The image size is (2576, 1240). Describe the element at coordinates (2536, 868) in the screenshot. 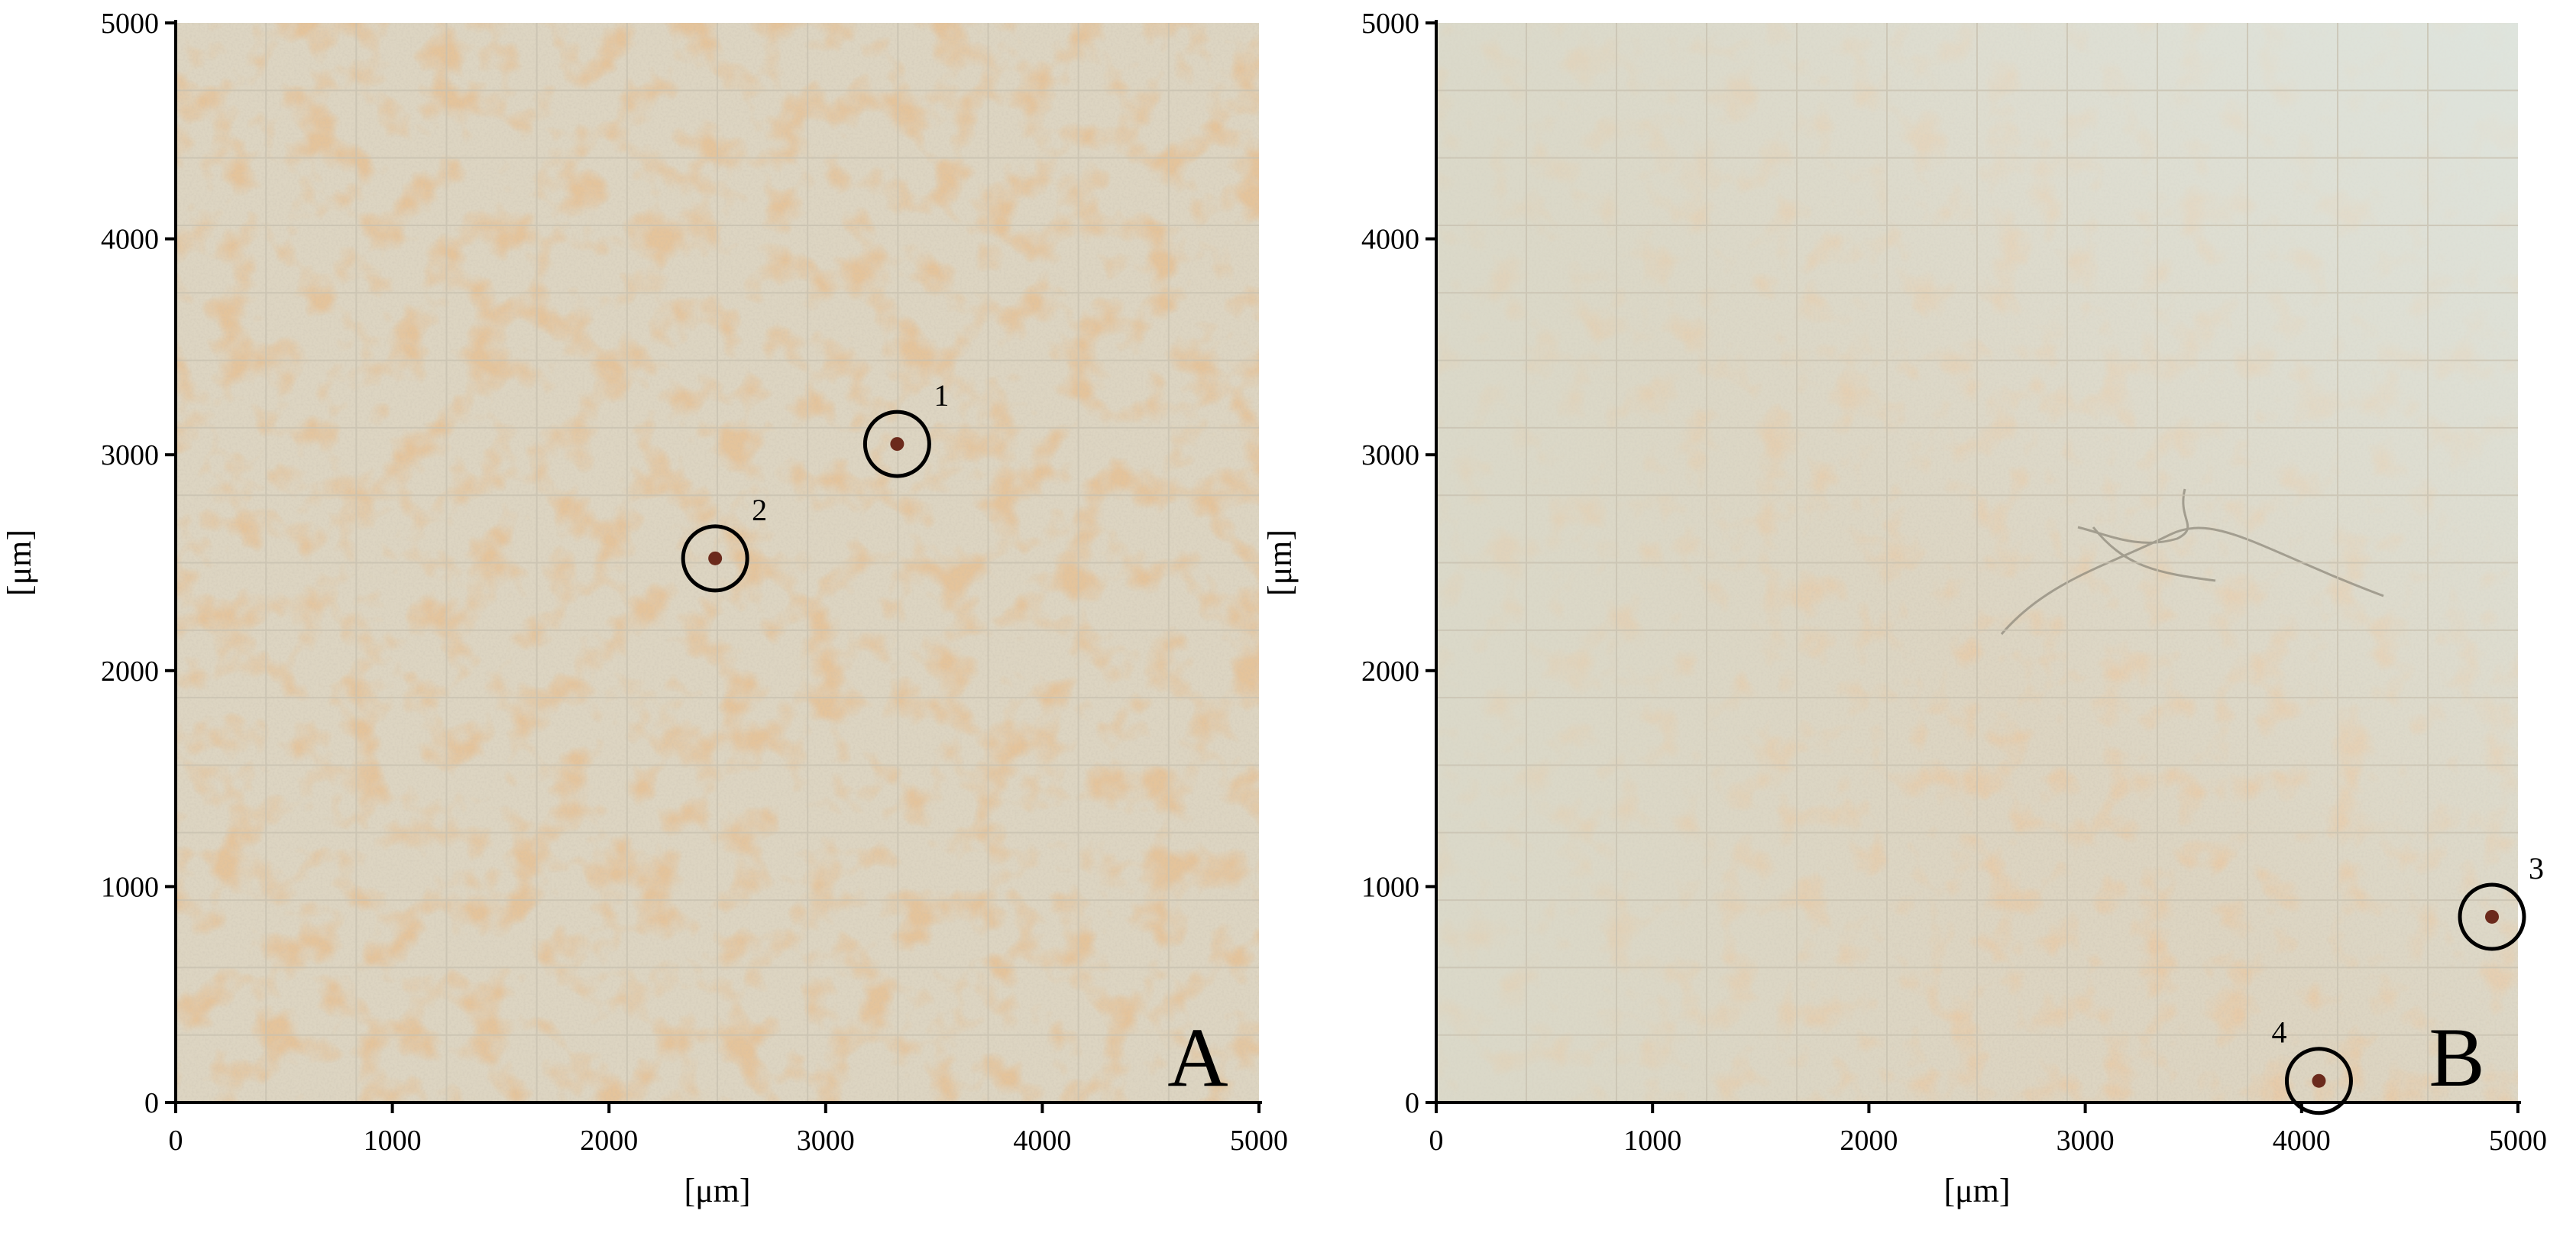

I see `marker-number: 3` at that location.